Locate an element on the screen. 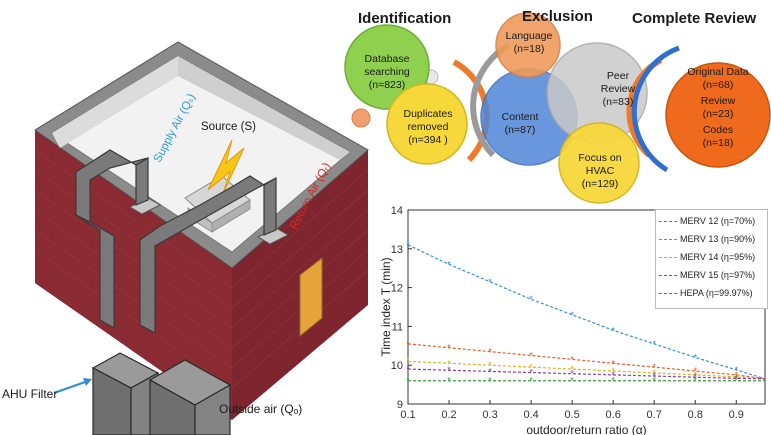  x-tick-label: 0.9 is located at coordinates (736, 415).